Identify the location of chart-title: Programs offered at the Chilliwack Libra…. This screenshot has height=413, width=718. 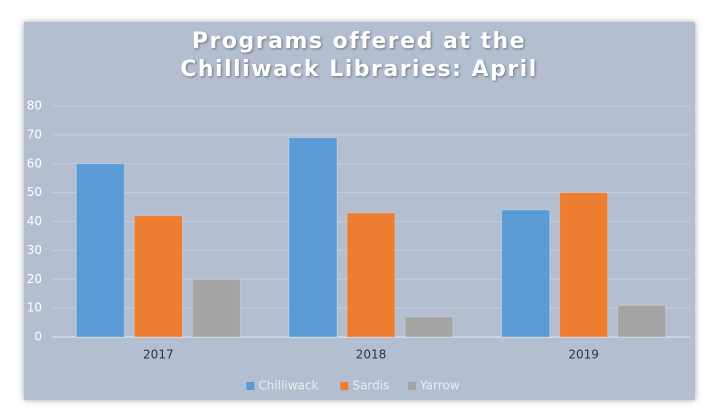
(359, 55).